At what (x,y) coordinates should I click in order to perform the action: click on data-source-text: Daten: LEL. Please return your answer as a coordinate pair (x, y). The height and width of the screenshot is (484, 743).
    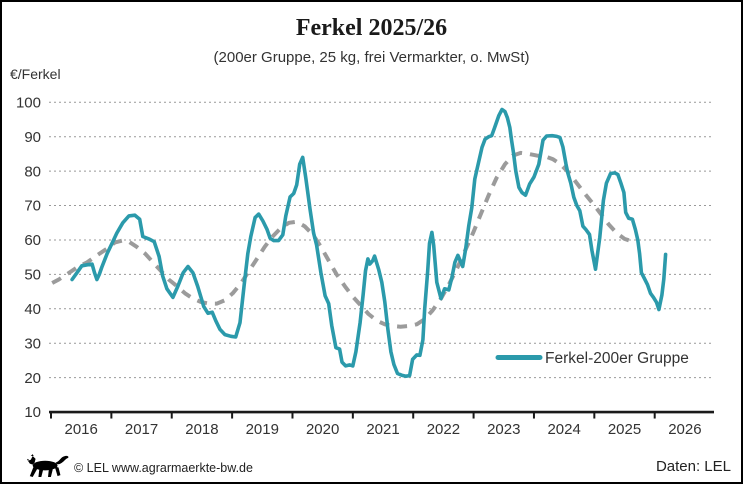
    Looking at the image, I should click on (693, 466).